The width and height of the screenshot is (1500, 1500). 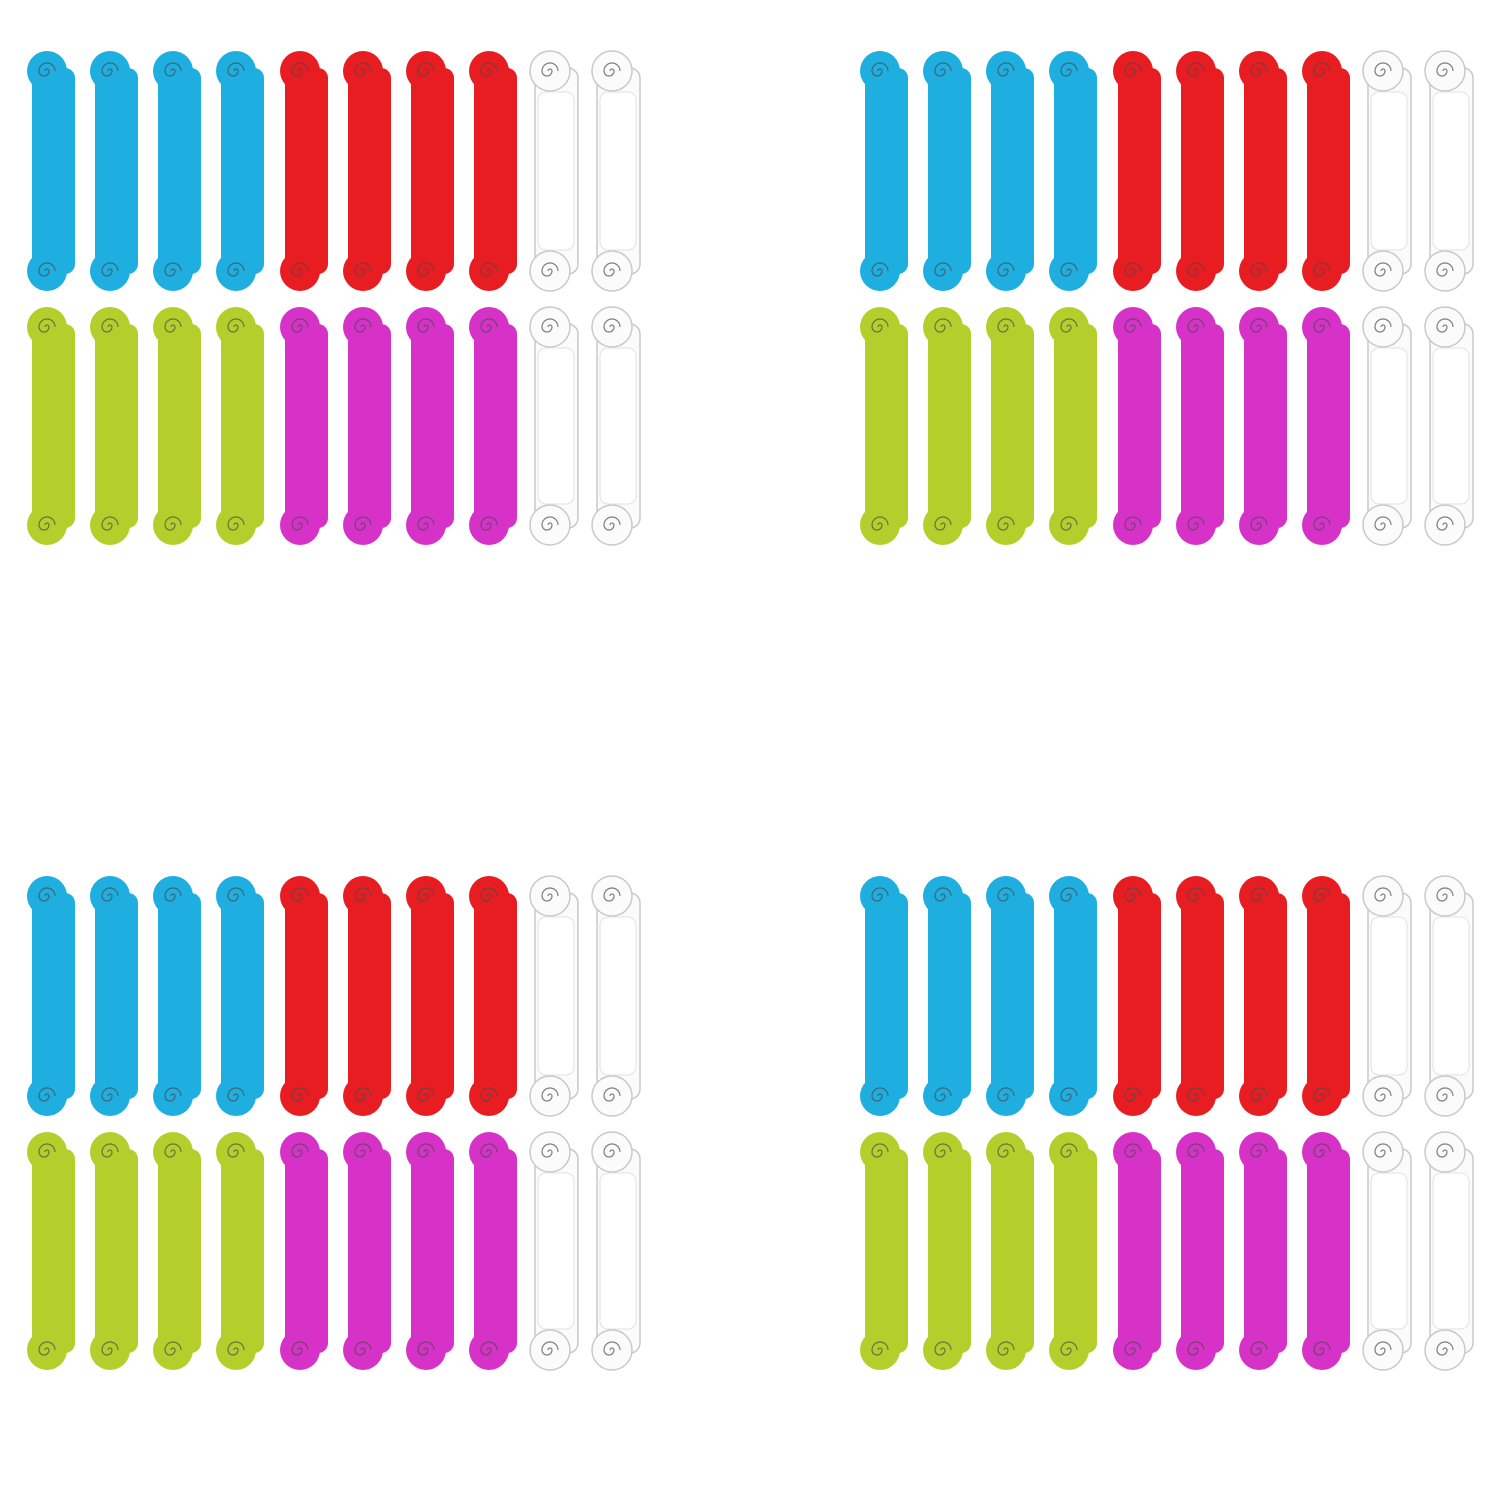 I want to click on tag-set, so click(x=334, y=298).